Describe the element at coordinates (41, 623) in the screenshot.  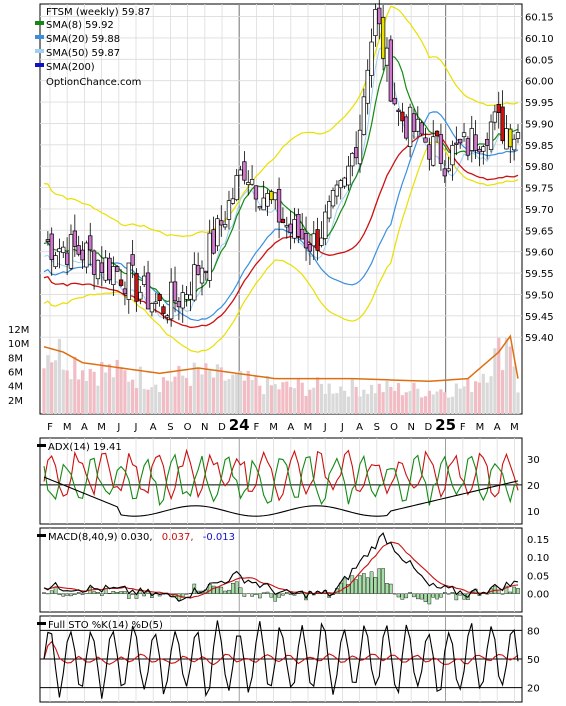
I see `sto-label-swatch` at that location.